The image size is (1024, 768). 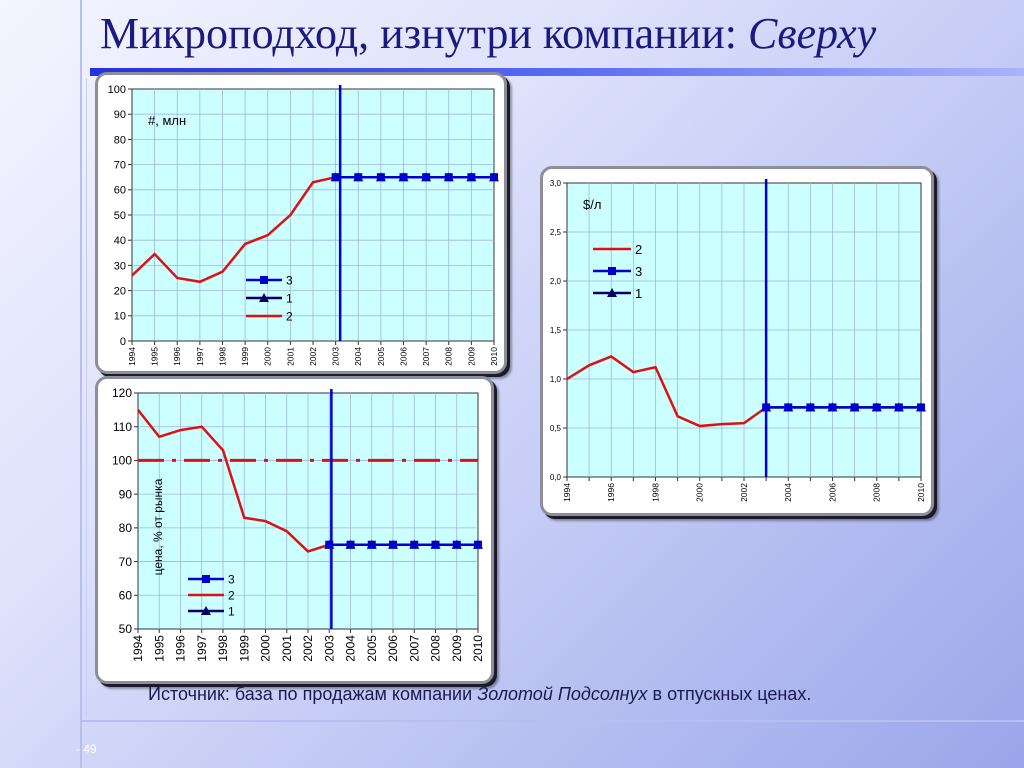 I want to click on y-tick-label: 0,0, so click(x=556, y=477).